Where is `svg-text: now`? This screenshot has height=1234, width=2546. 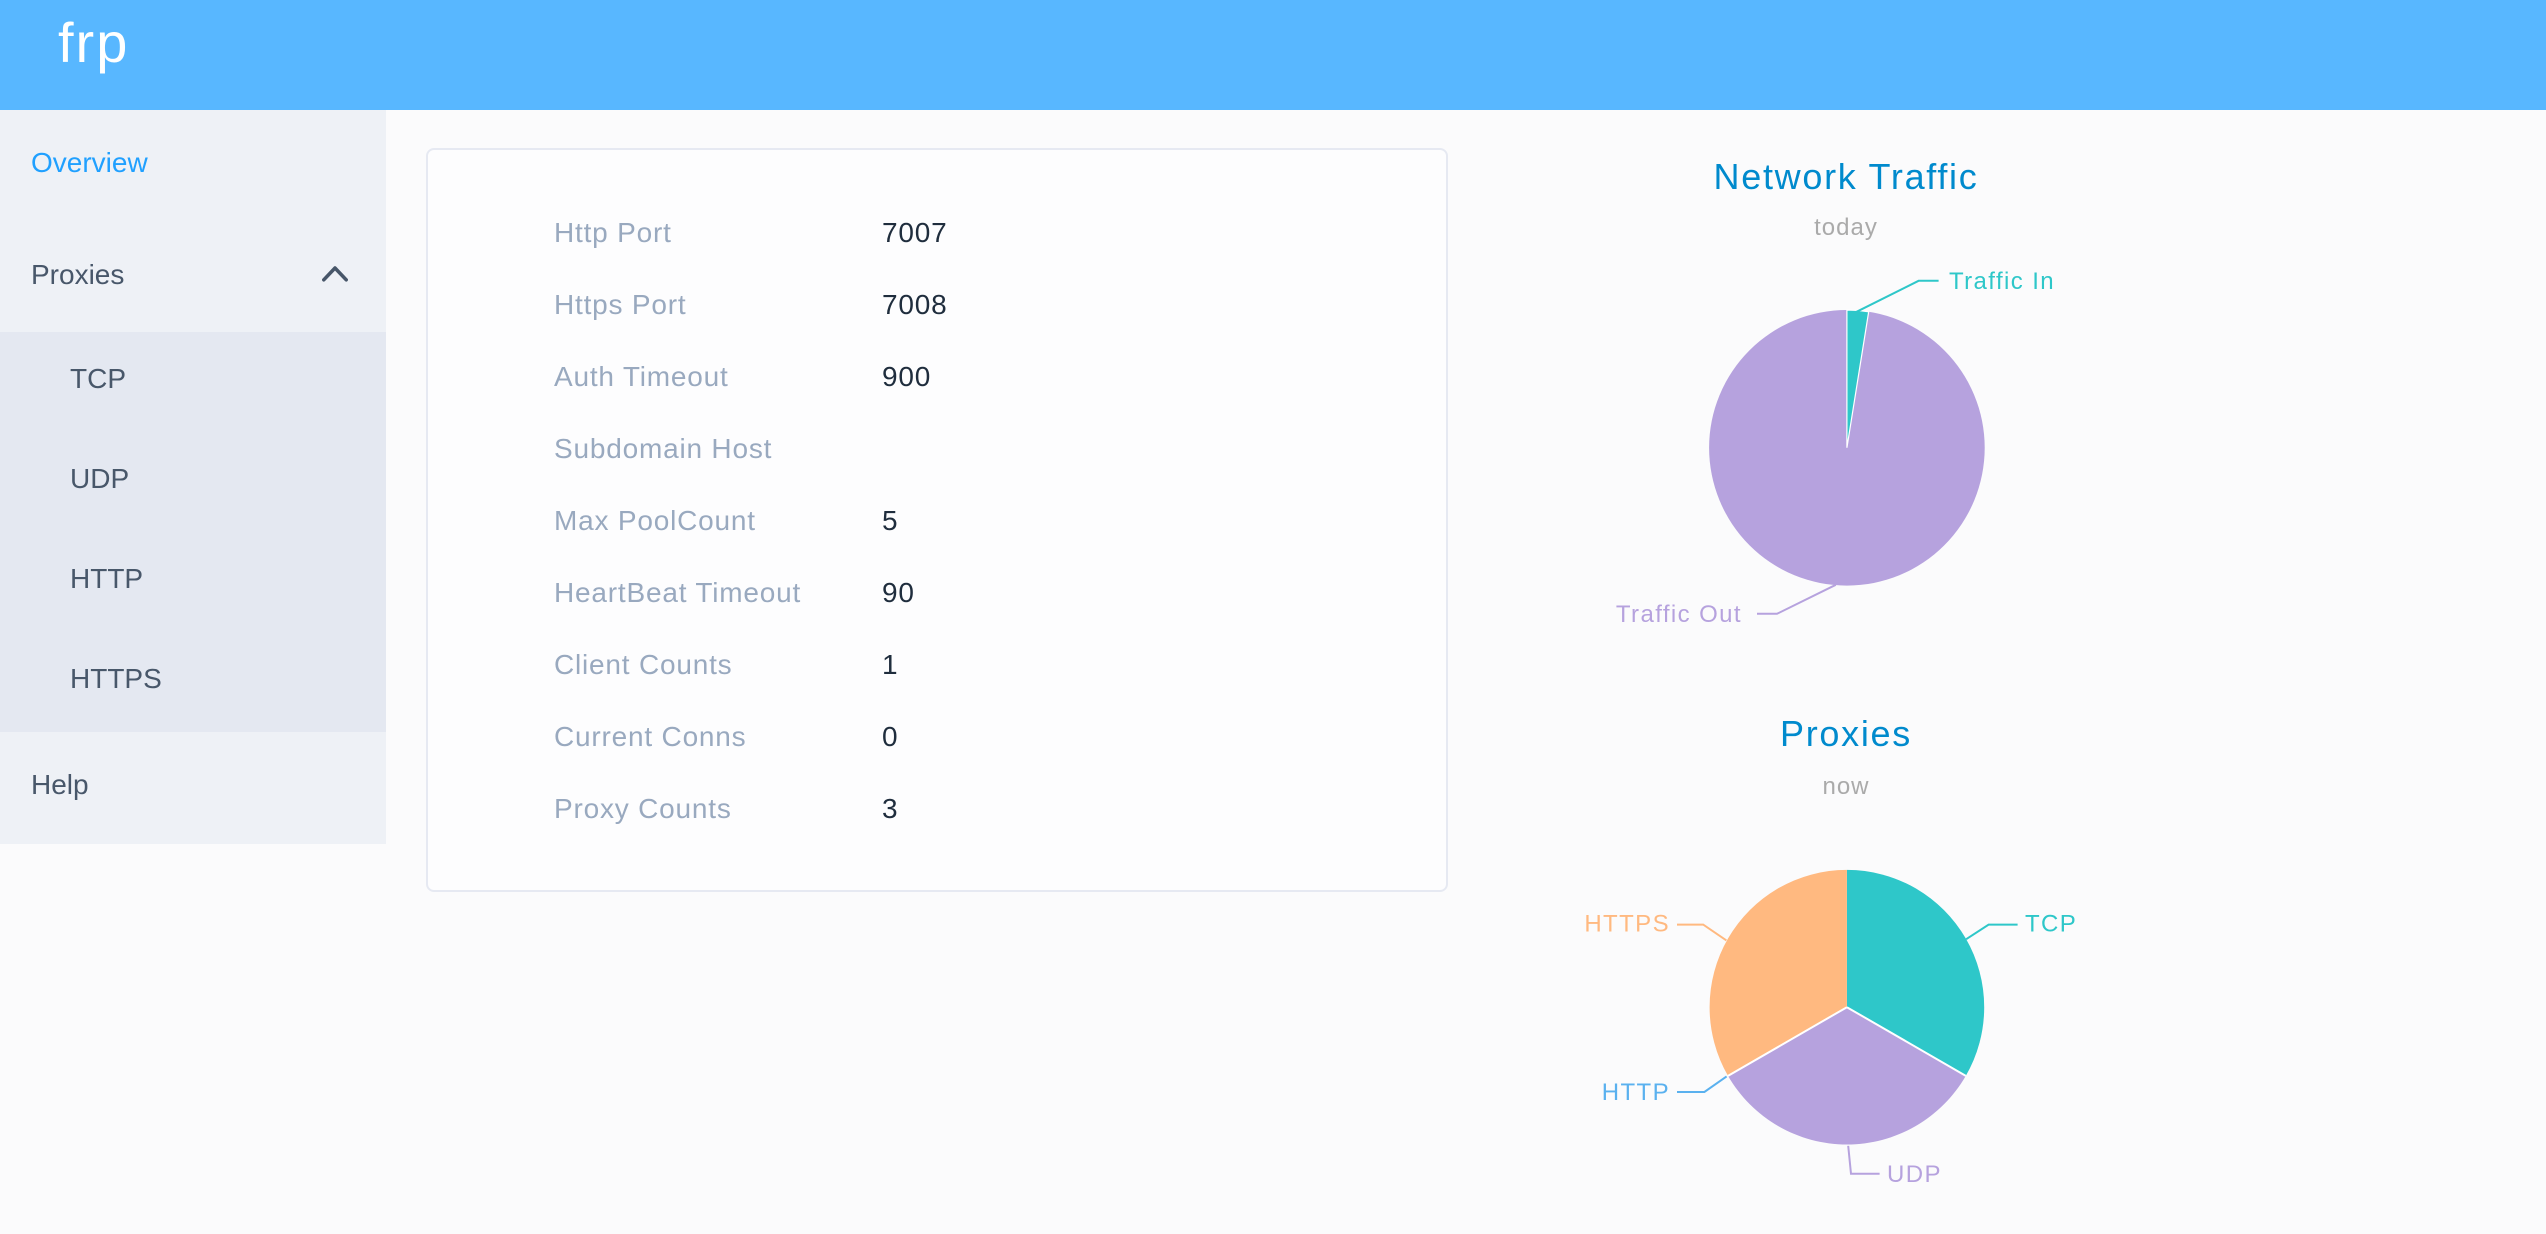 svg-text: now is located at coordinates (1845, 786).